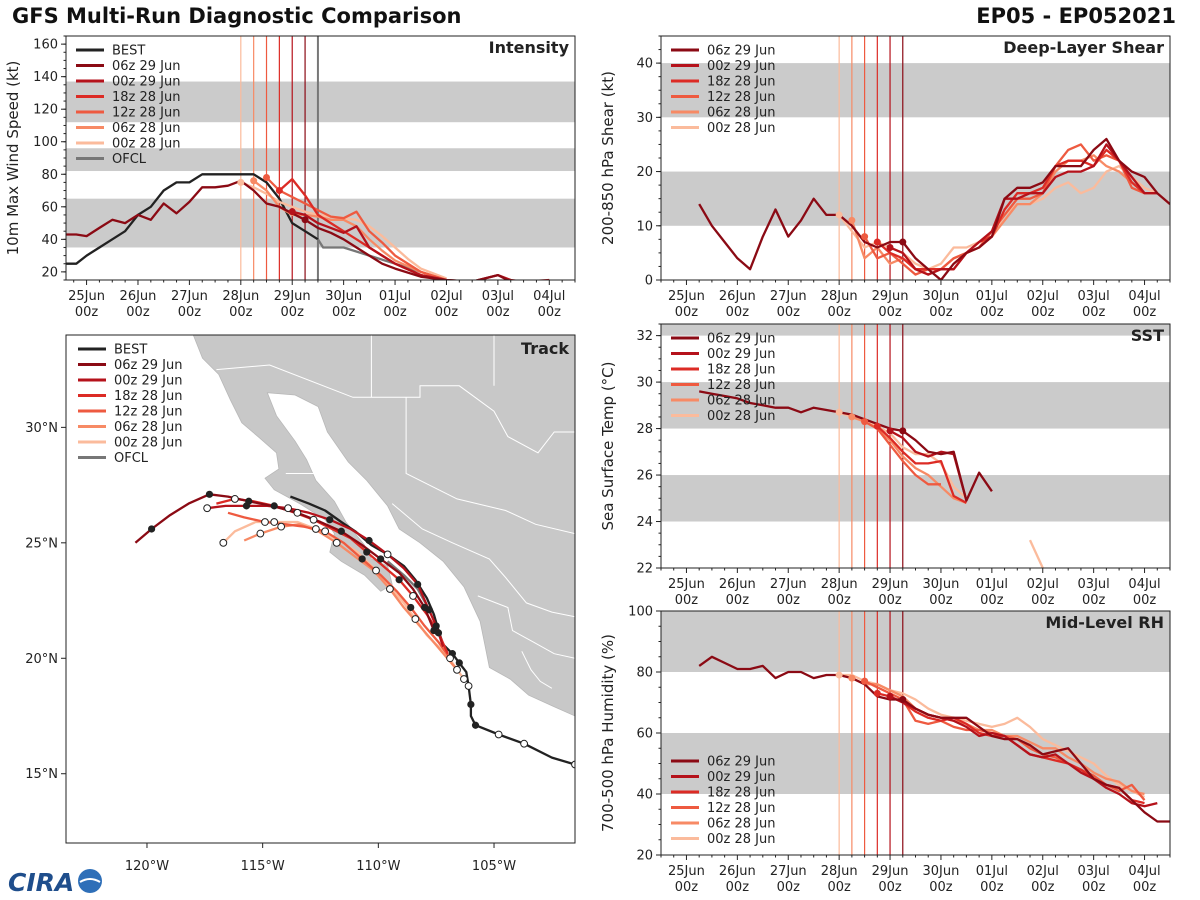  Describe the element at coordinates (1094, 296) in the screenshot. I see `shear-x-tick-label: 03Jul` at that location.